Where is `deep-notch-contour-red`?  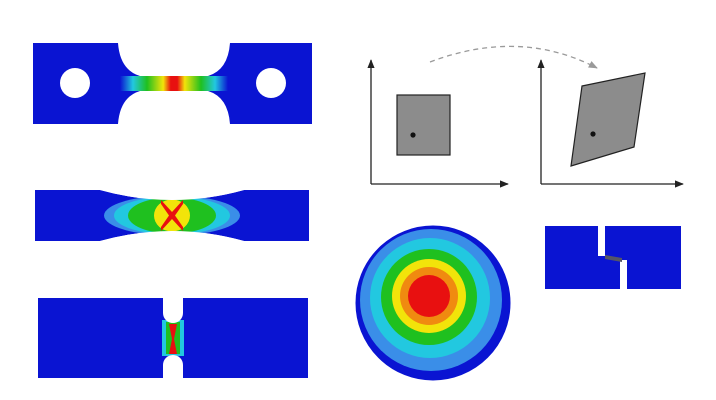 deep-notch-contour-red is located at coordinates (173, 339).